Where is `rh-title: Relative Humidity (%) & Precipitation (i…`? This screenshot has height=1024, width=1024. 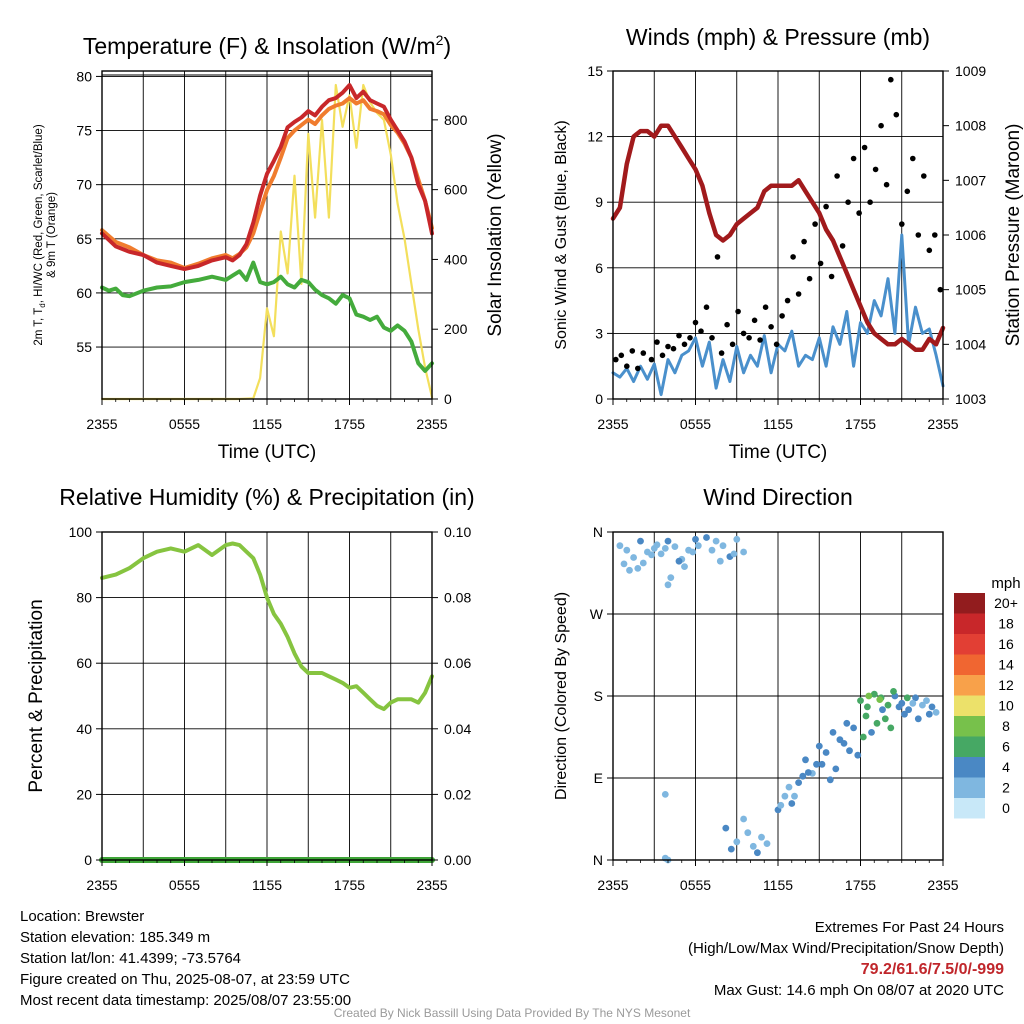 rh-title: Relative Humidity (%) & Precipitation (i… is located at coordinates (266, 497).